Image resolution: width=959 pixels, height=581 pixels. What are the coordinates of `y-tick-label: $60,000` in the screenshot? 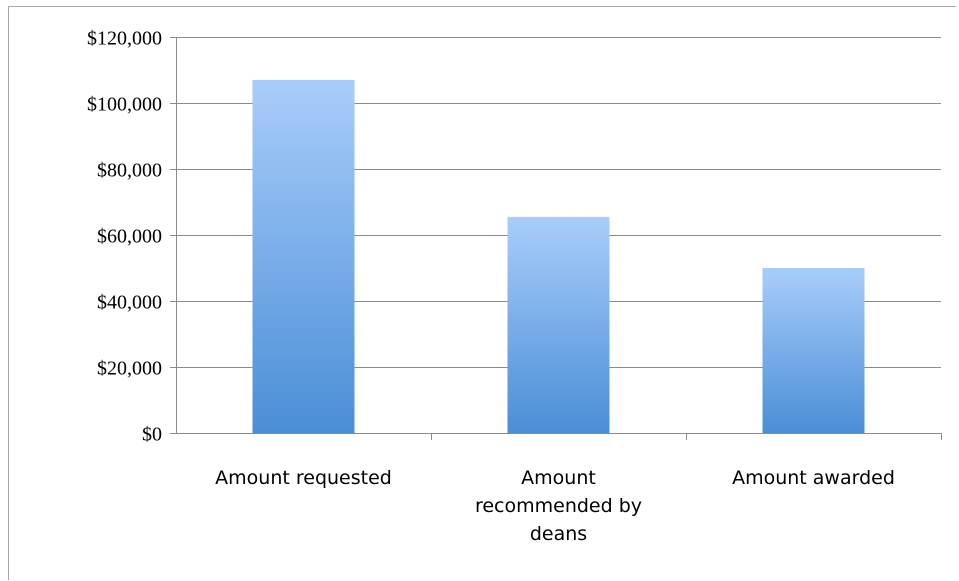 It's located at (129, 237).